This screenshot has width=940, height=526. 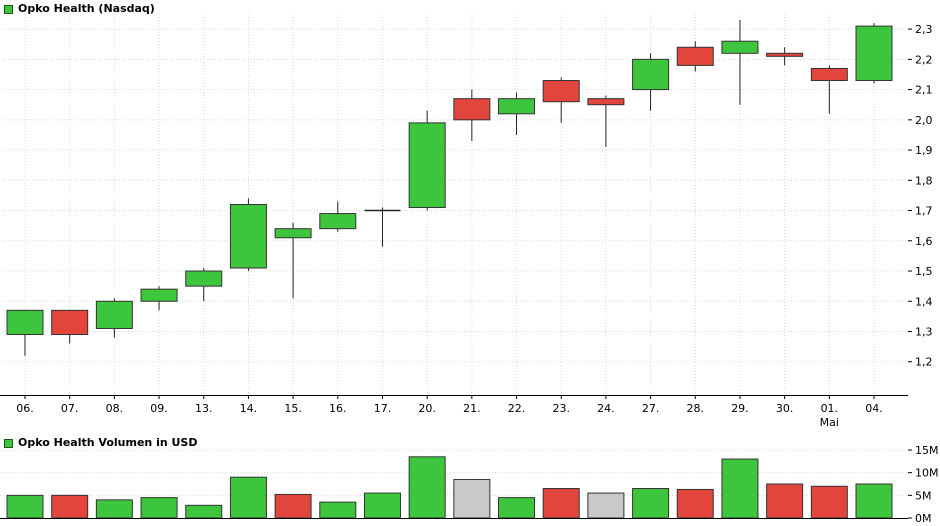 I want to click on volume-axis-label: 15M, so click(x=927, y=450).